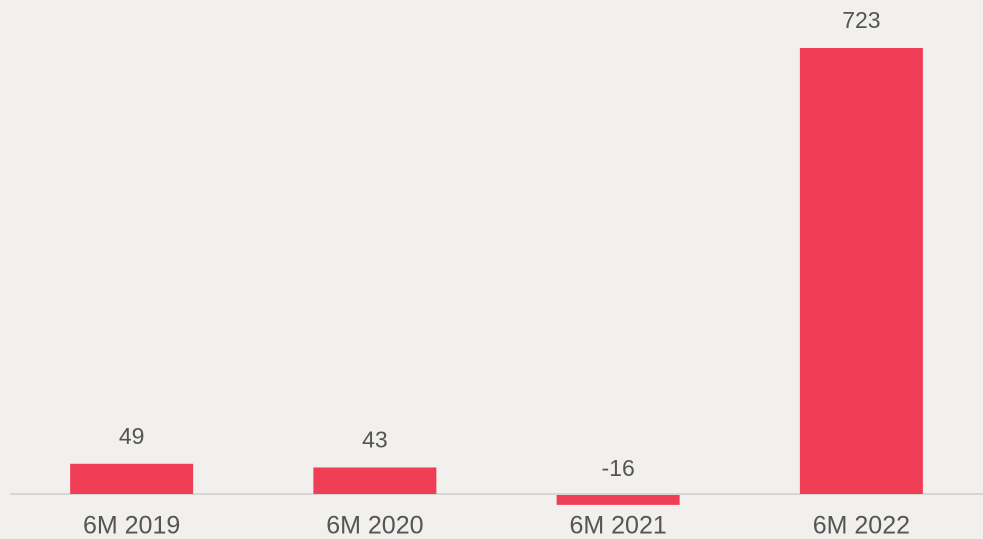 This screenshot has width=983, height=539. What do you see at coordinates (617, 525) in the screenshot?
I see `x-tick-label: 6M 2021` at bounding box center [617, 525].